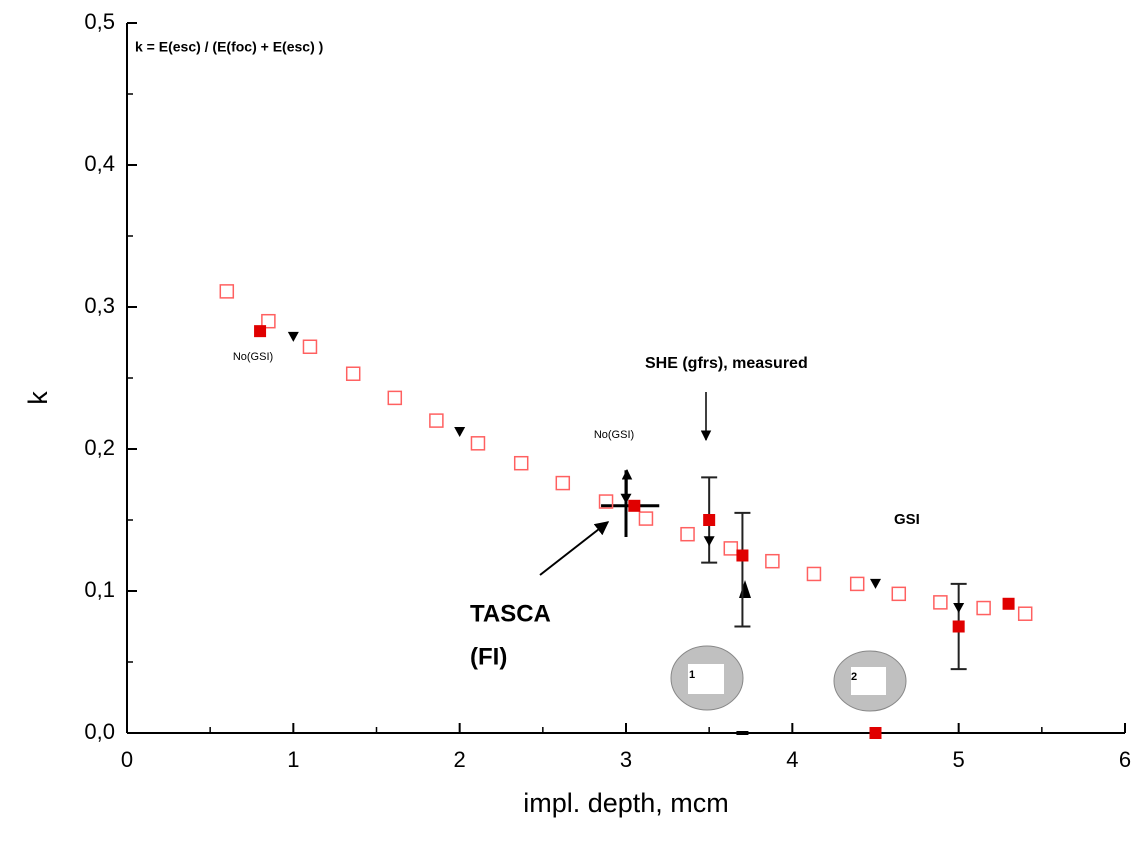  Describe the element at coordinates (959, 759) in the screenshot. I see `x-tick-label: 5` at that location.